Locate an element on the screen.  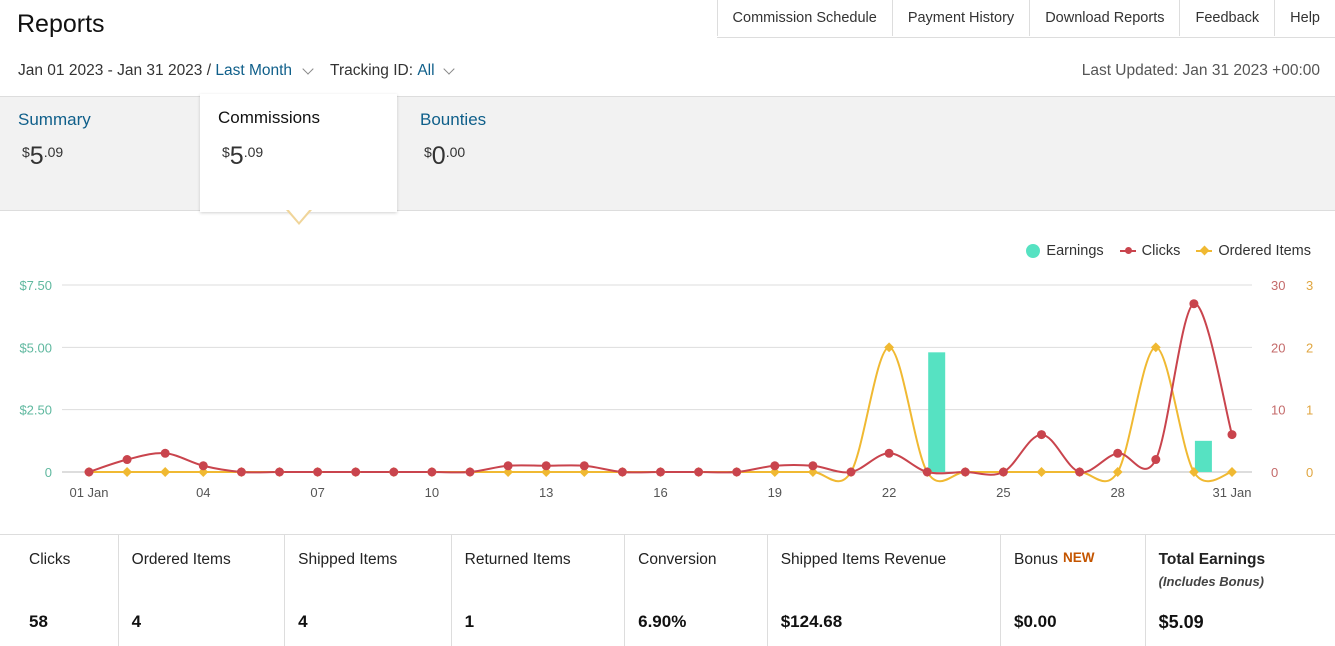
stat-ordered-items: Ordered Items 4 is located at coordinates (202, 590).